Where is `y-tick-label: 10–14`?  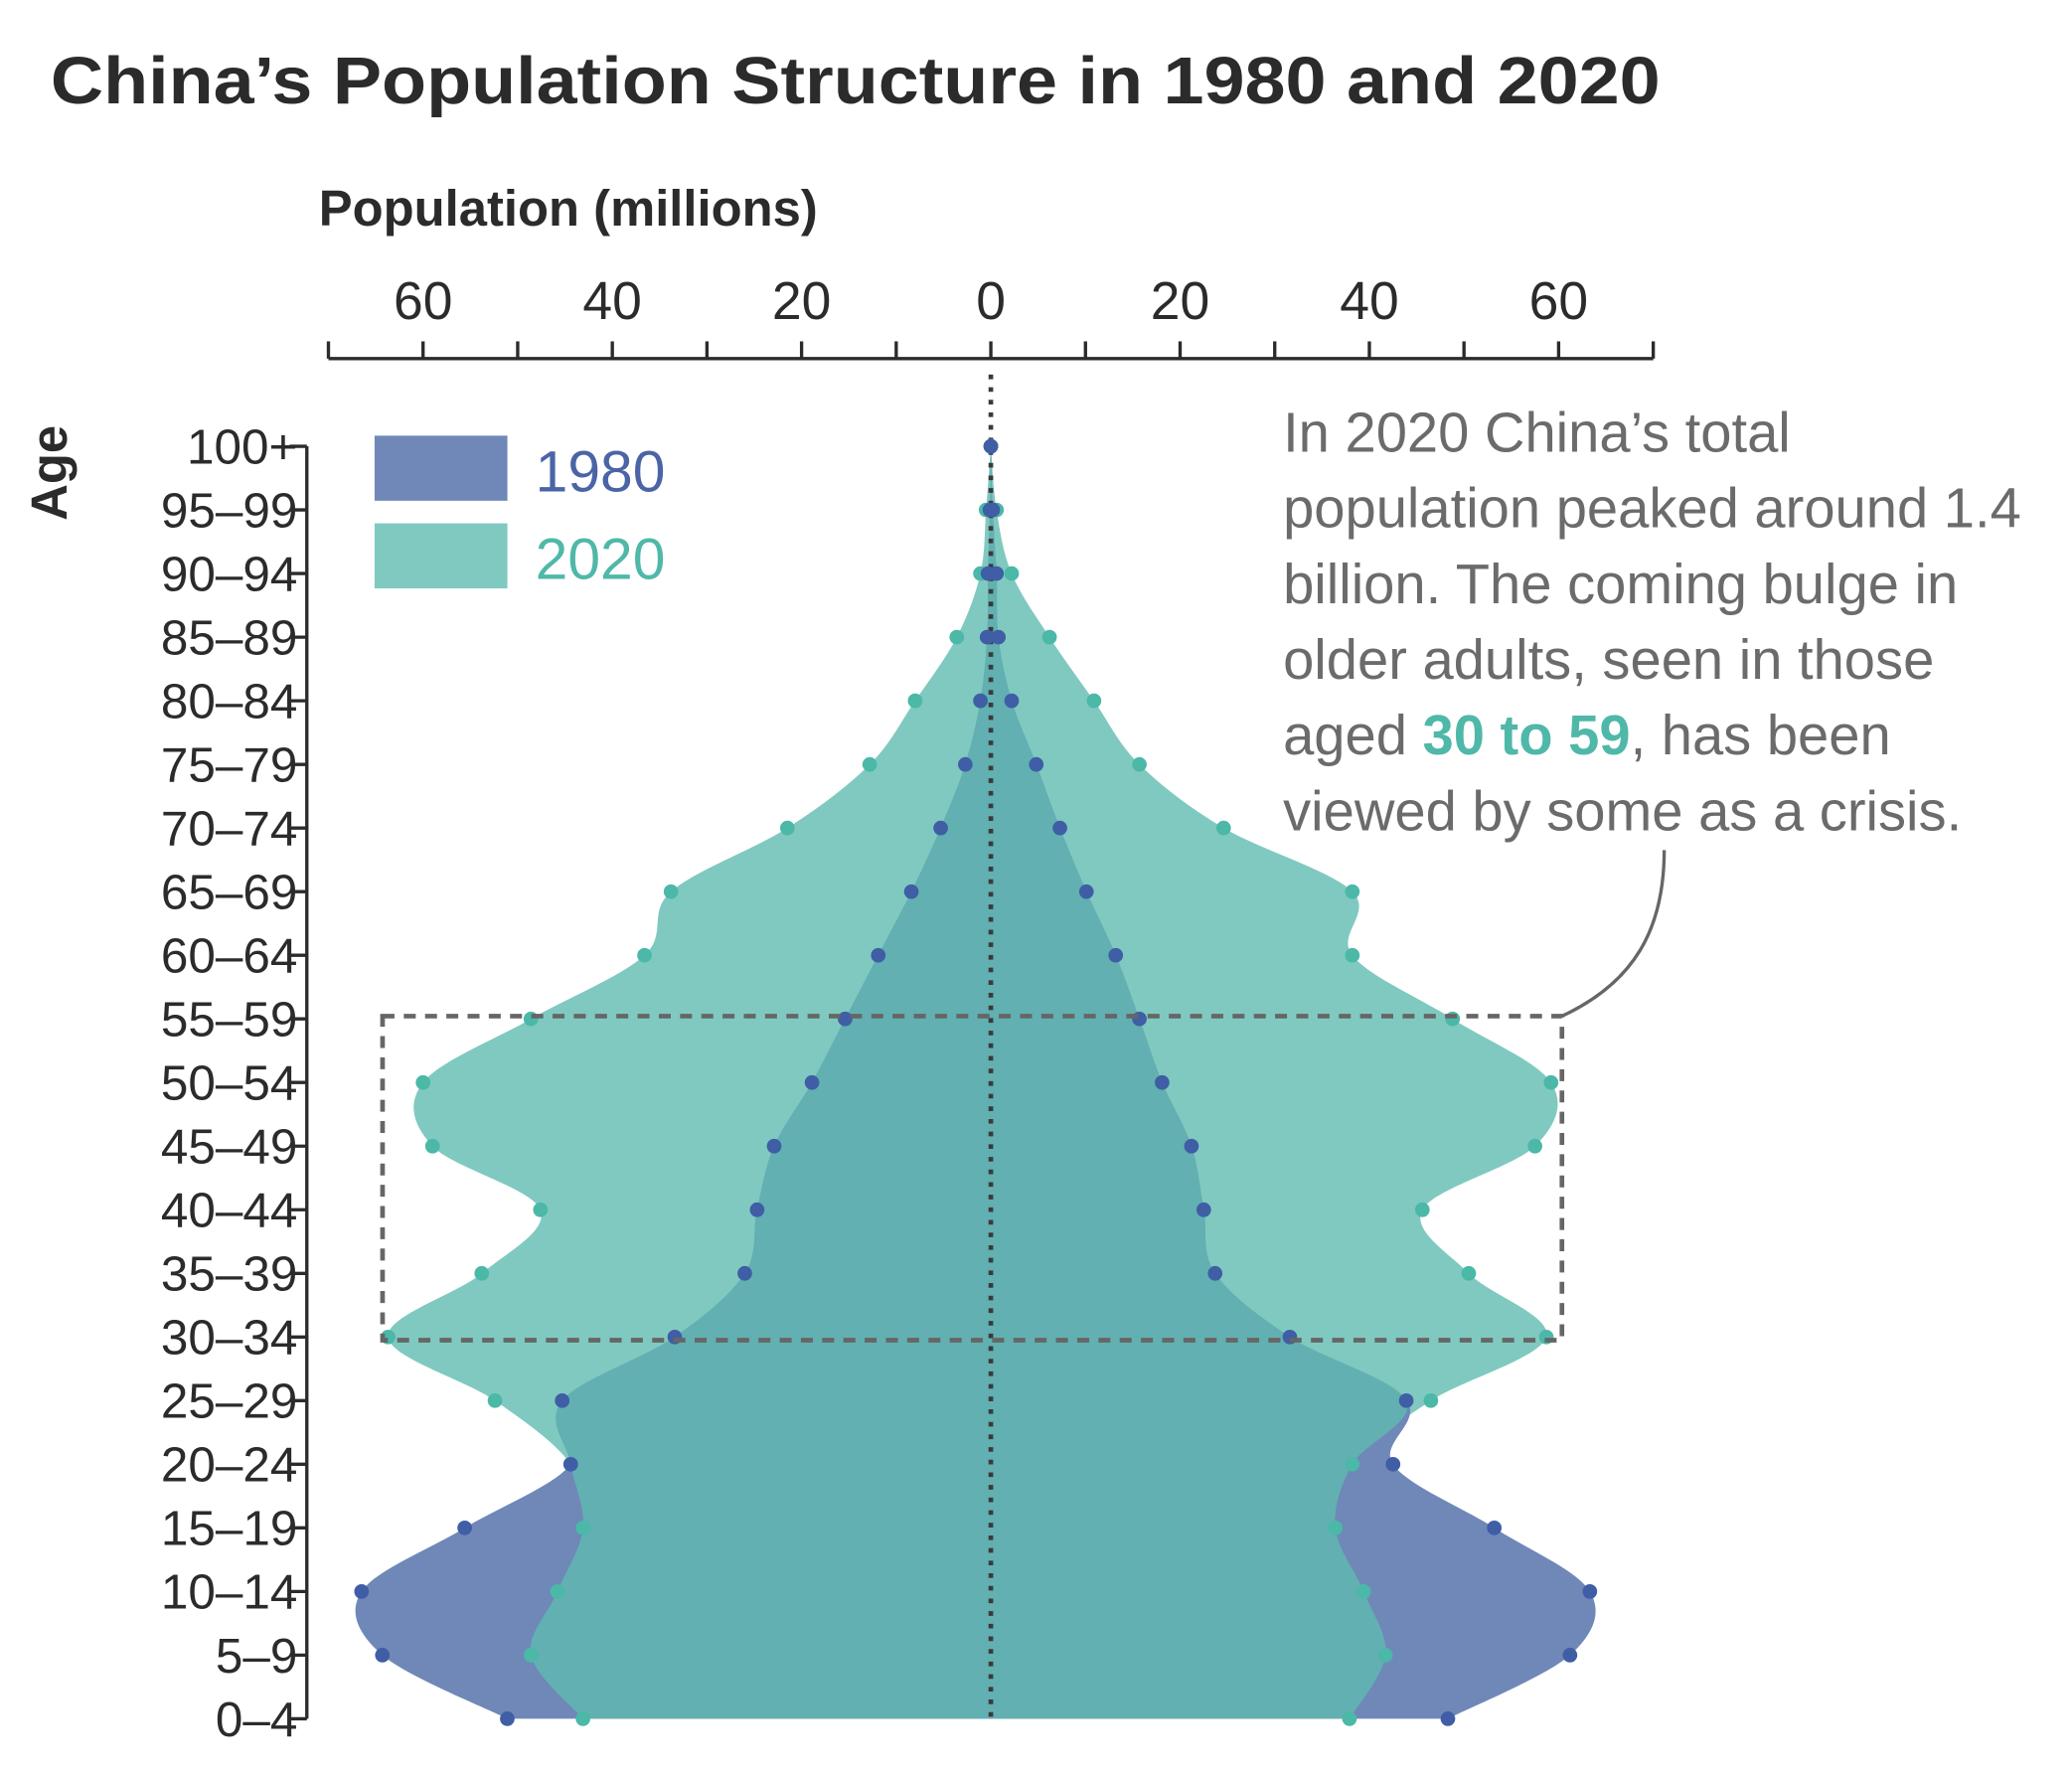
y-tick-label: 10–14 is located at coordinates (229, 1592).